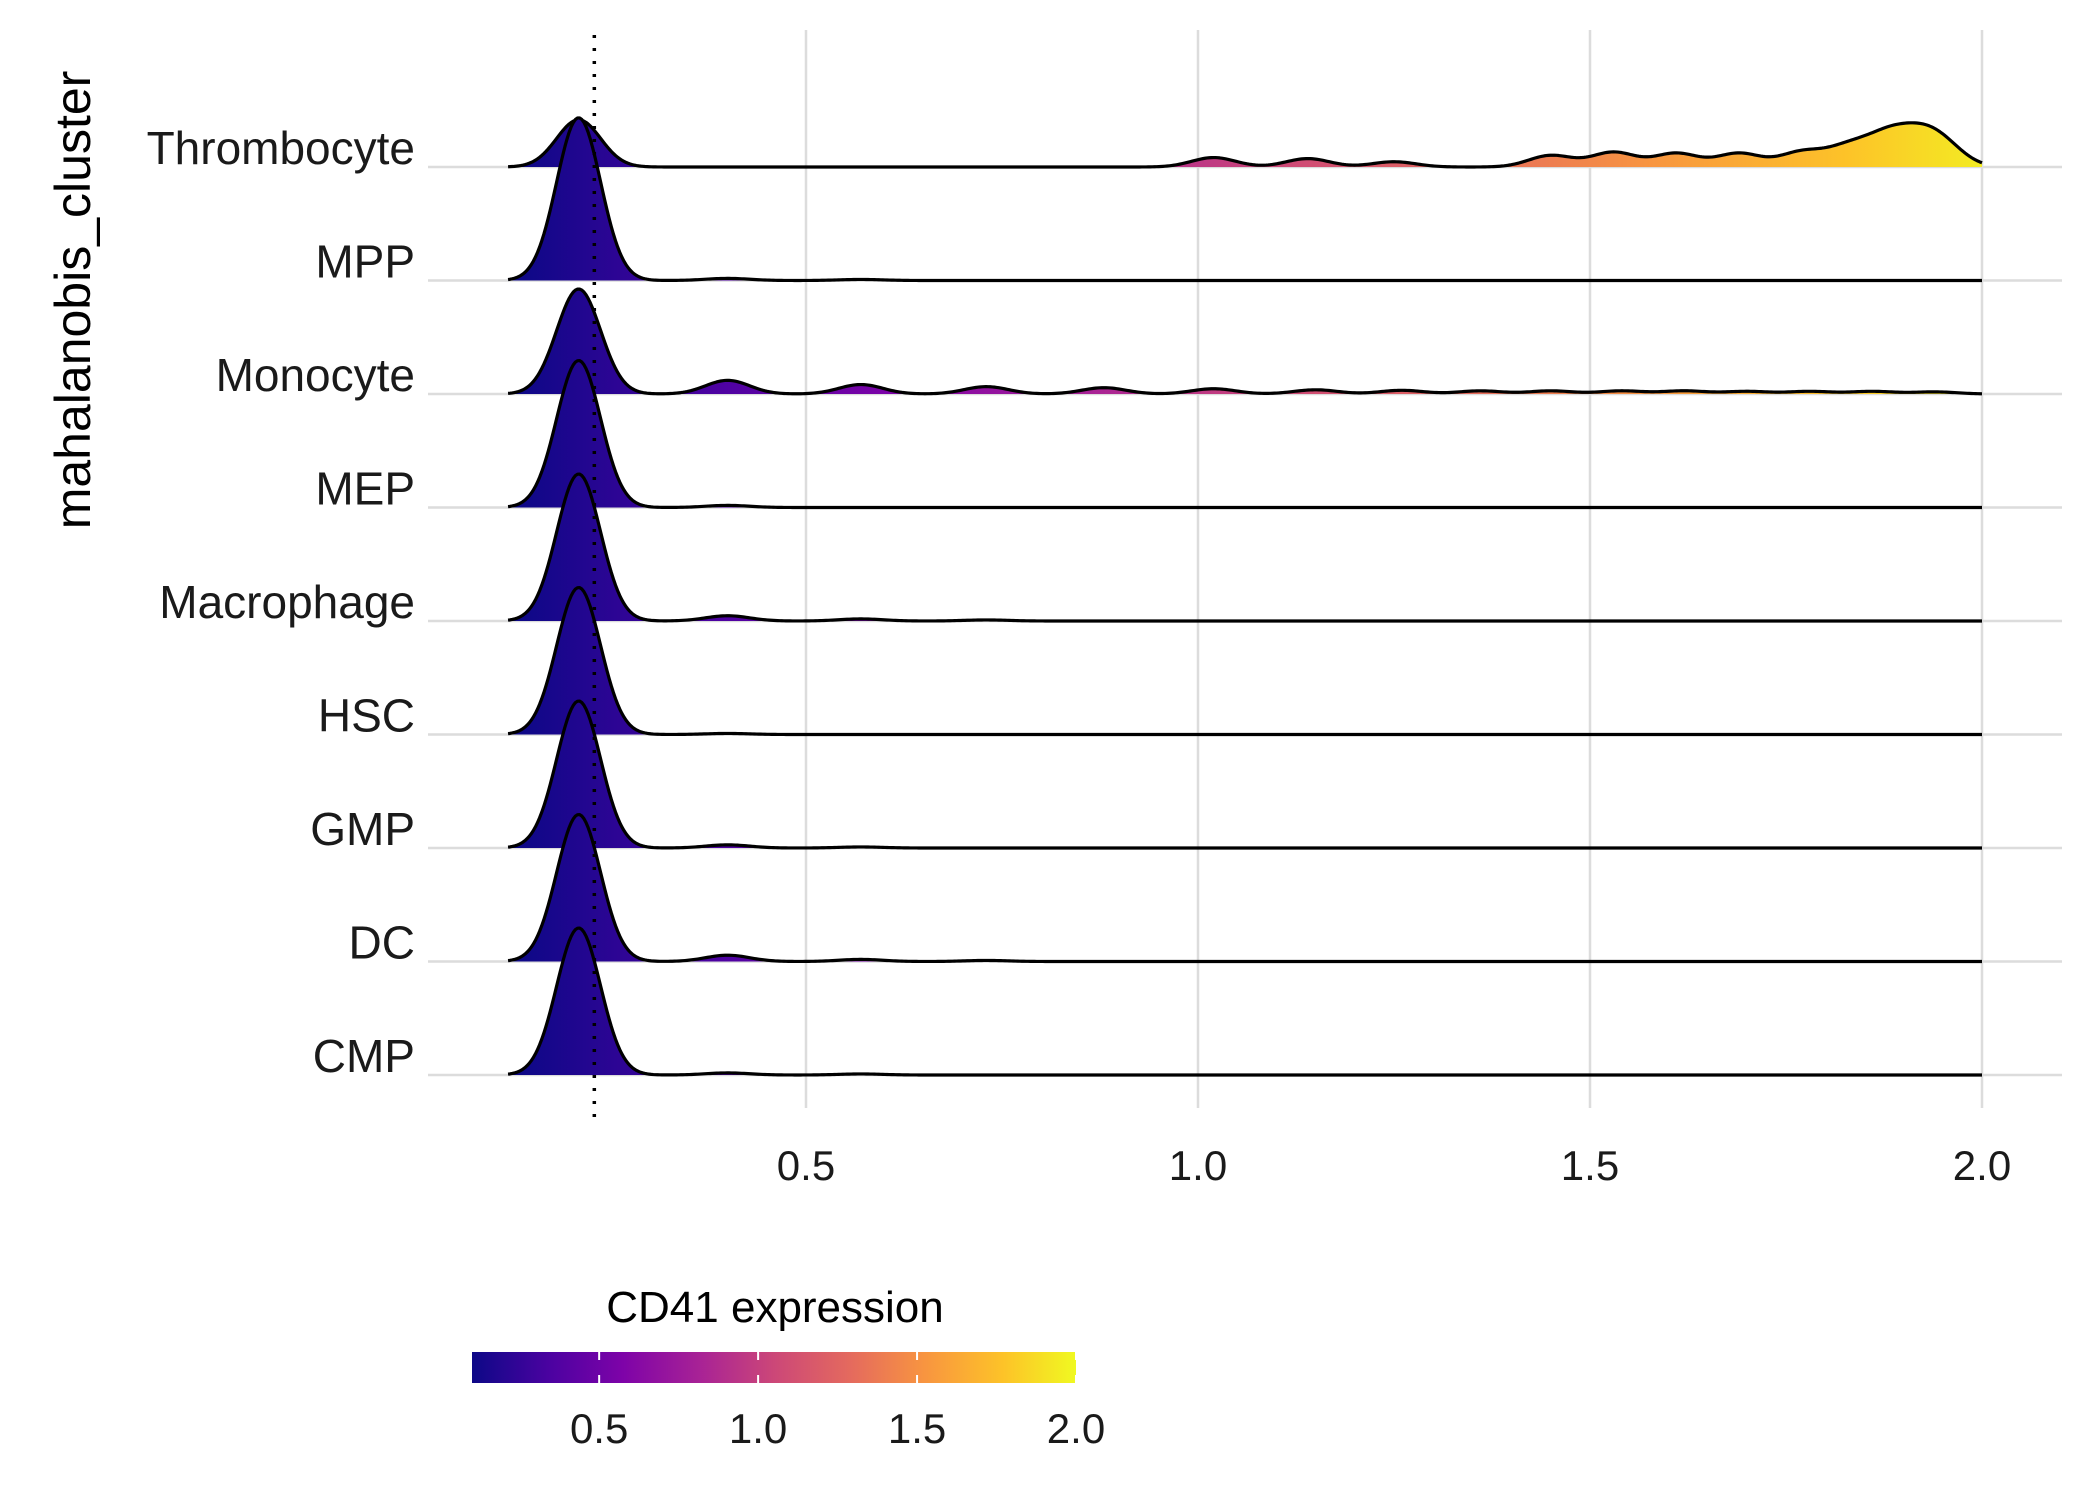 Image resolution: width=2100 pixels, height=1500 pixels. Describe the element at coordinates (837, 1402) in the screenshot. I see `legend-ticks: 0.5 1.0 1.5 2.0` at that location.